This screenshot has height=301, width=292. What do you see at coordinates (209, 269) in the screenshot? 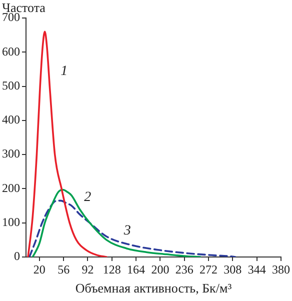
I see `x-tick-label: 272` at bounding box center [209, 269].